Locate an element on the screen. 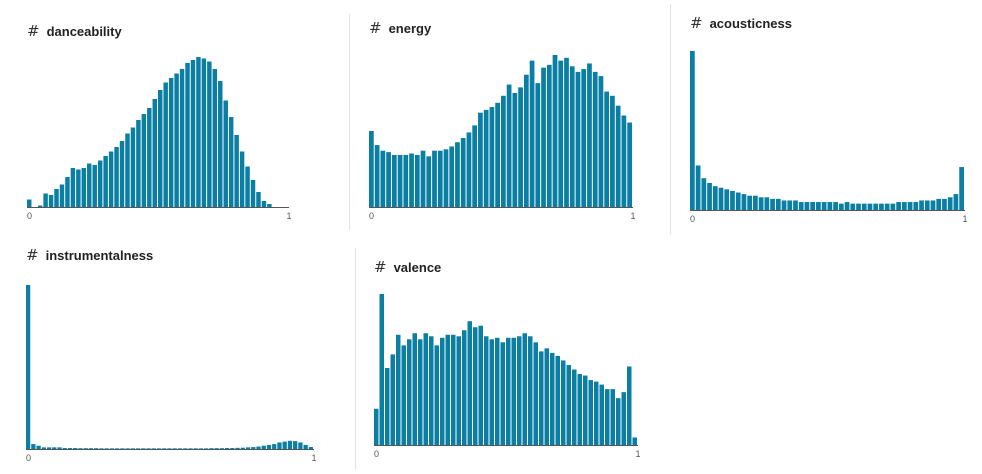 Image resolution: width=982 pixels, height=474 pixels. chart-header: # valence is located at coordinates (407, 267).